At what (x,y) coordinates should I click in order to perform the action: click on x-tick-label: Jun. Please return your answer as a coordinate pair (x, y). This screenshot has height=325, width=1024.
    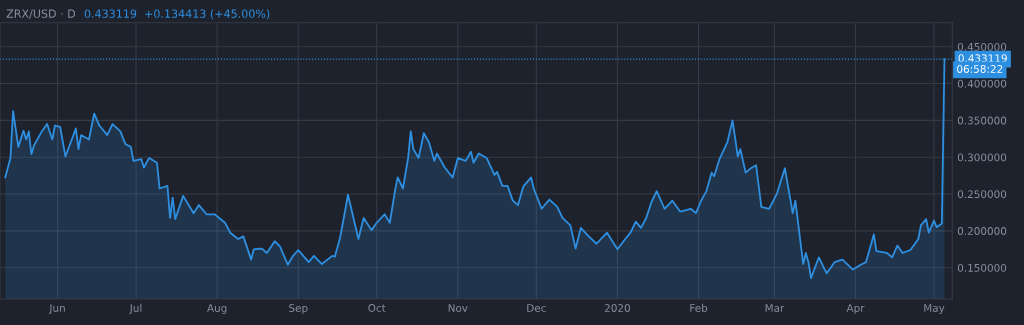
    Looking at the image, I should click on (56, 309).